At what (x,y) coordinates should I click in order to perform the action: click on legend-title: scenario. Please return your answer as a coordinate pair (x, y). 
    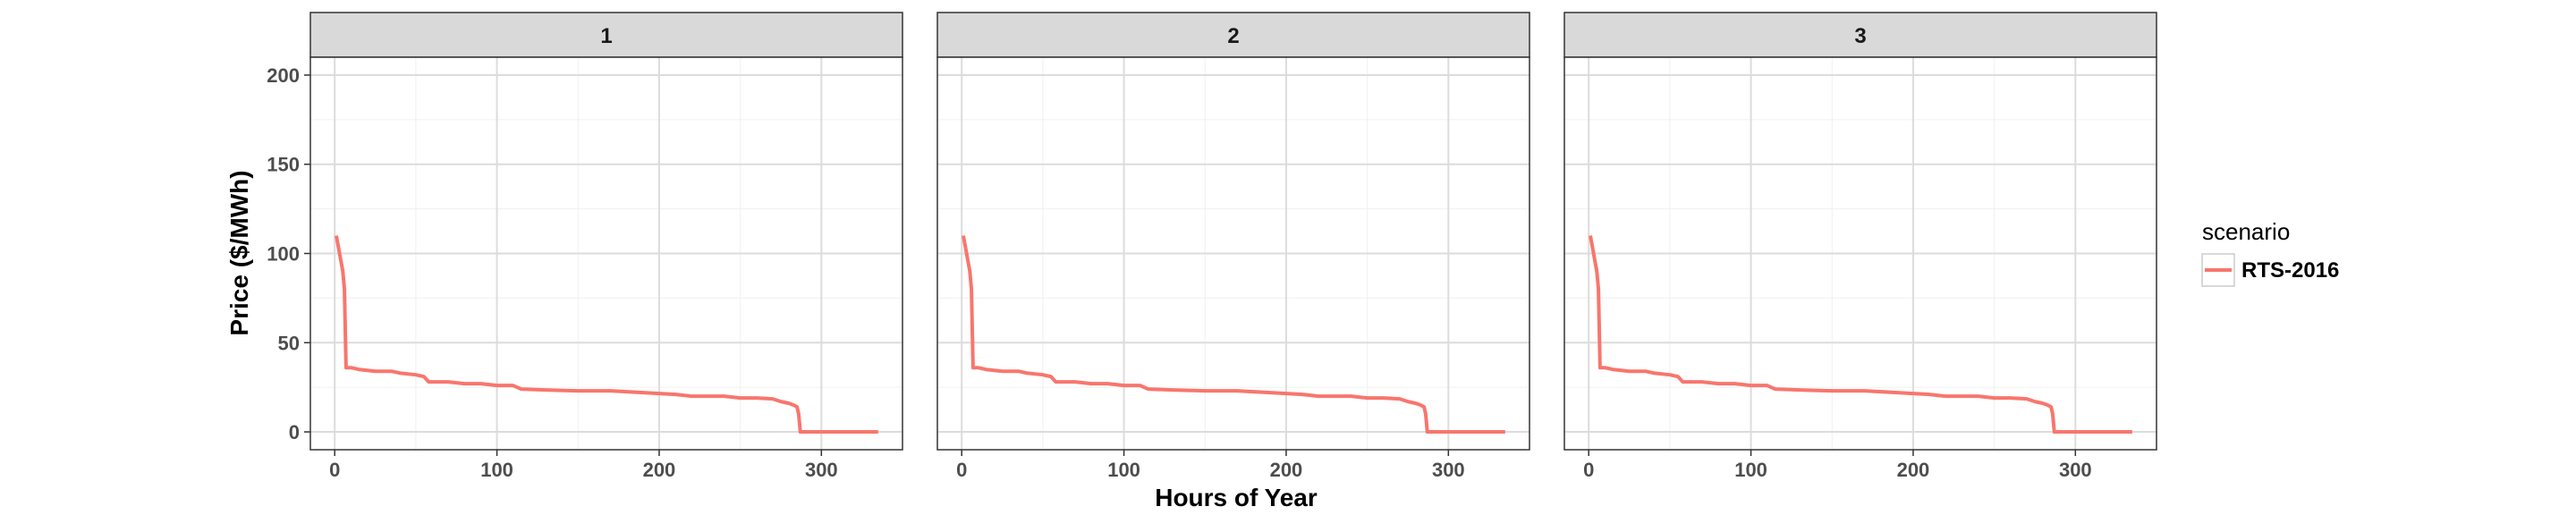
    Looking at the image, I should click on (2246, 231).